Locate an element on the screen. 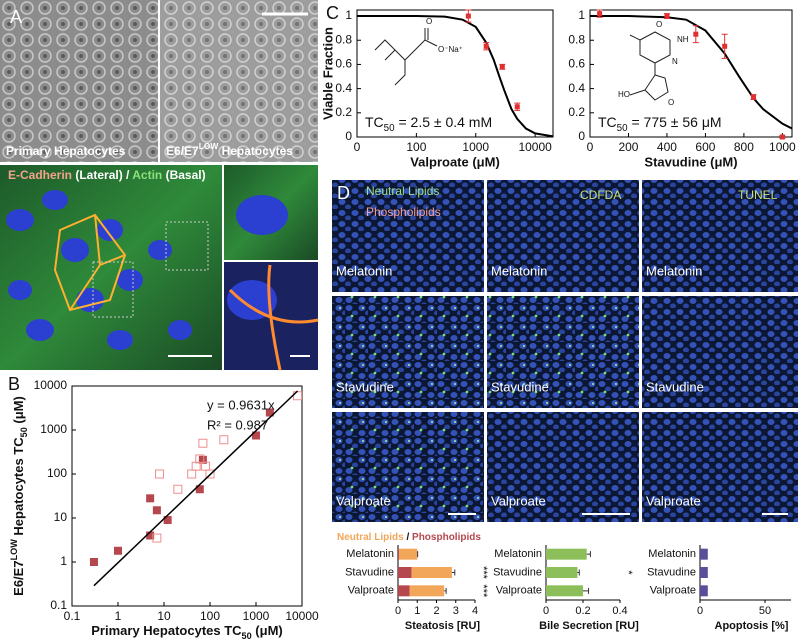 Image resolution: width=800 pixels, height=639 pixels. x-tick-label: 1 is located at coordinates (118, 616).